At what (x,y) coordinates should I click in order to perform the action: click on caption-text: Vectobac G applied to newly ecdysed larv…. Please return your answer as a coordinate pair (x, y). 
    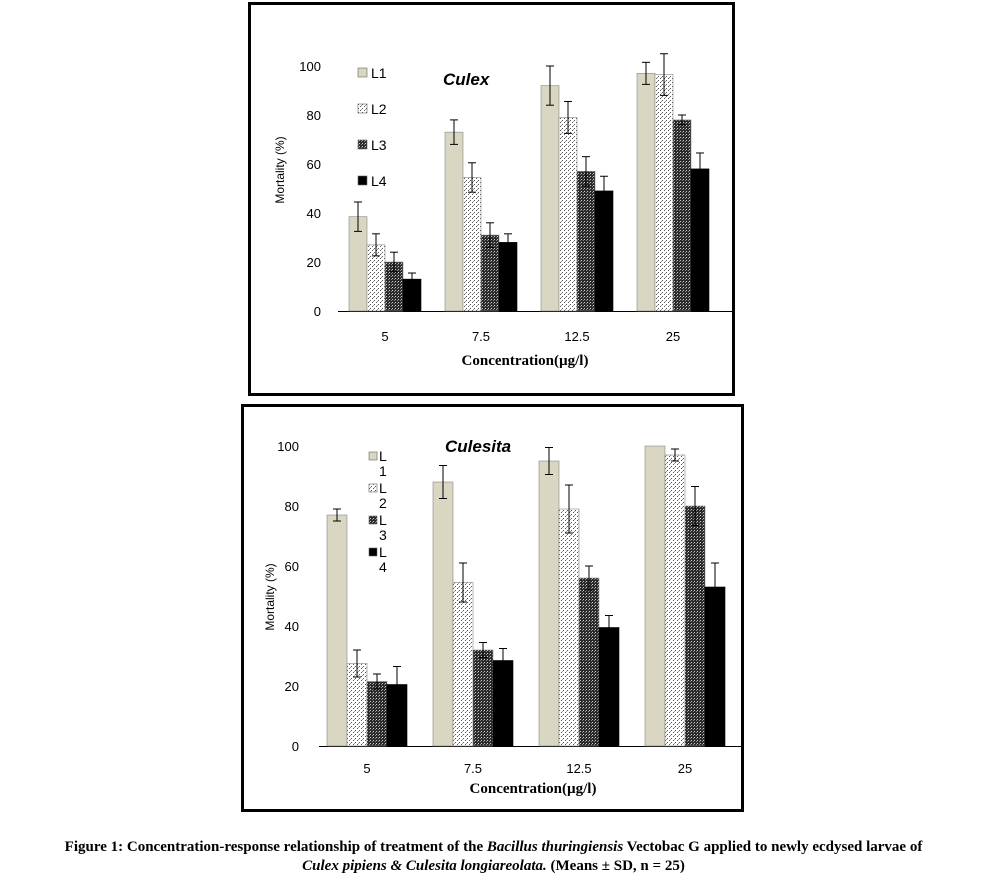
    Looking at the image, I should click on (773, 847).